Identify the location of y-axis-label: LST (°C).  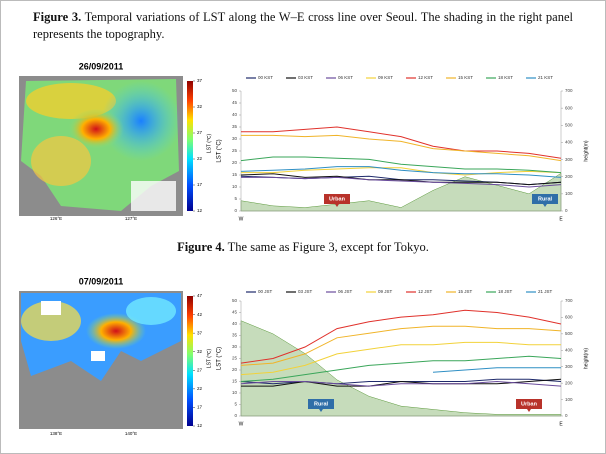
(220, 358).